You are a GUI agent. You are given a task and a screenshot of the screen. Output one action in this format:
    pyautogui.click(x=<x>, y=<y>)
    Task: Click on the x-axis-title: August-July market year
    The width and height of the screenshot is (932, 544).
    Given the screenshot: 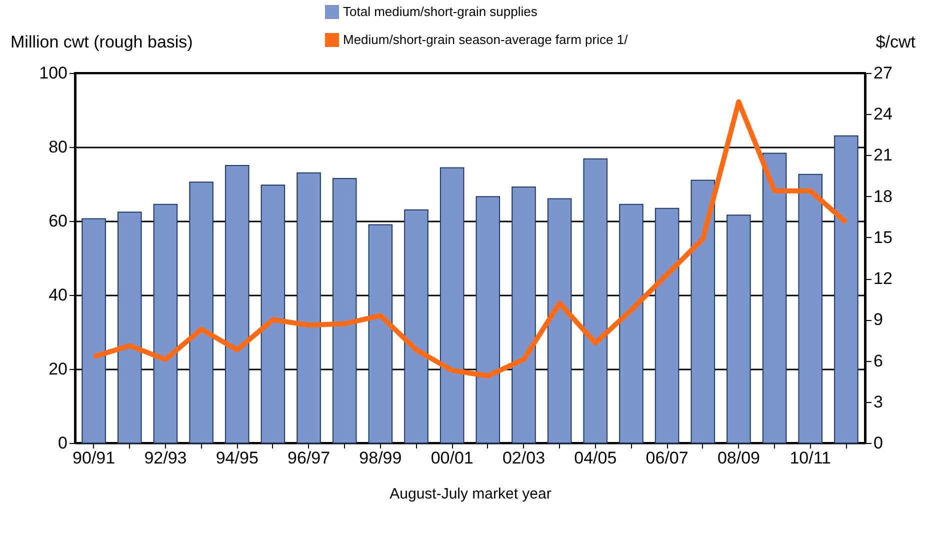 What is the action you would take?
    pyautogui.click(x=471, y=494)
    